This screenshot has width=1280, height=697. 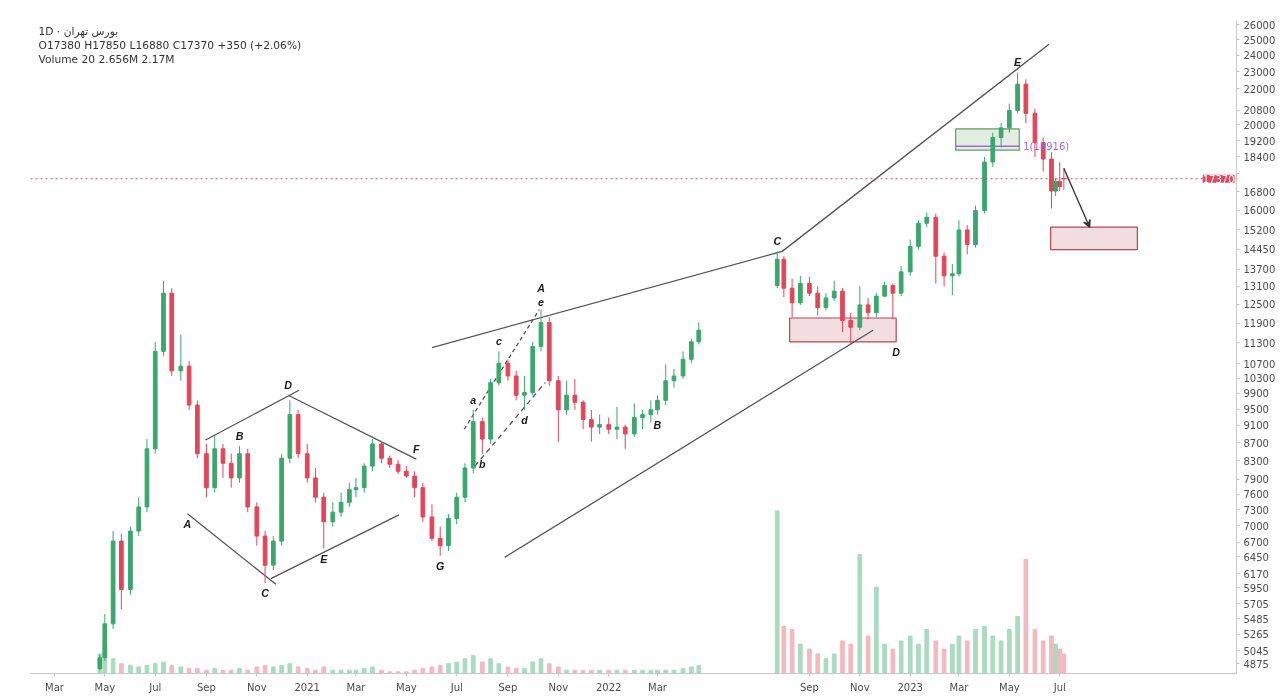 I want to click on annotation: Volume 20 2.656M 2.17M, so click(x=106, y=59).